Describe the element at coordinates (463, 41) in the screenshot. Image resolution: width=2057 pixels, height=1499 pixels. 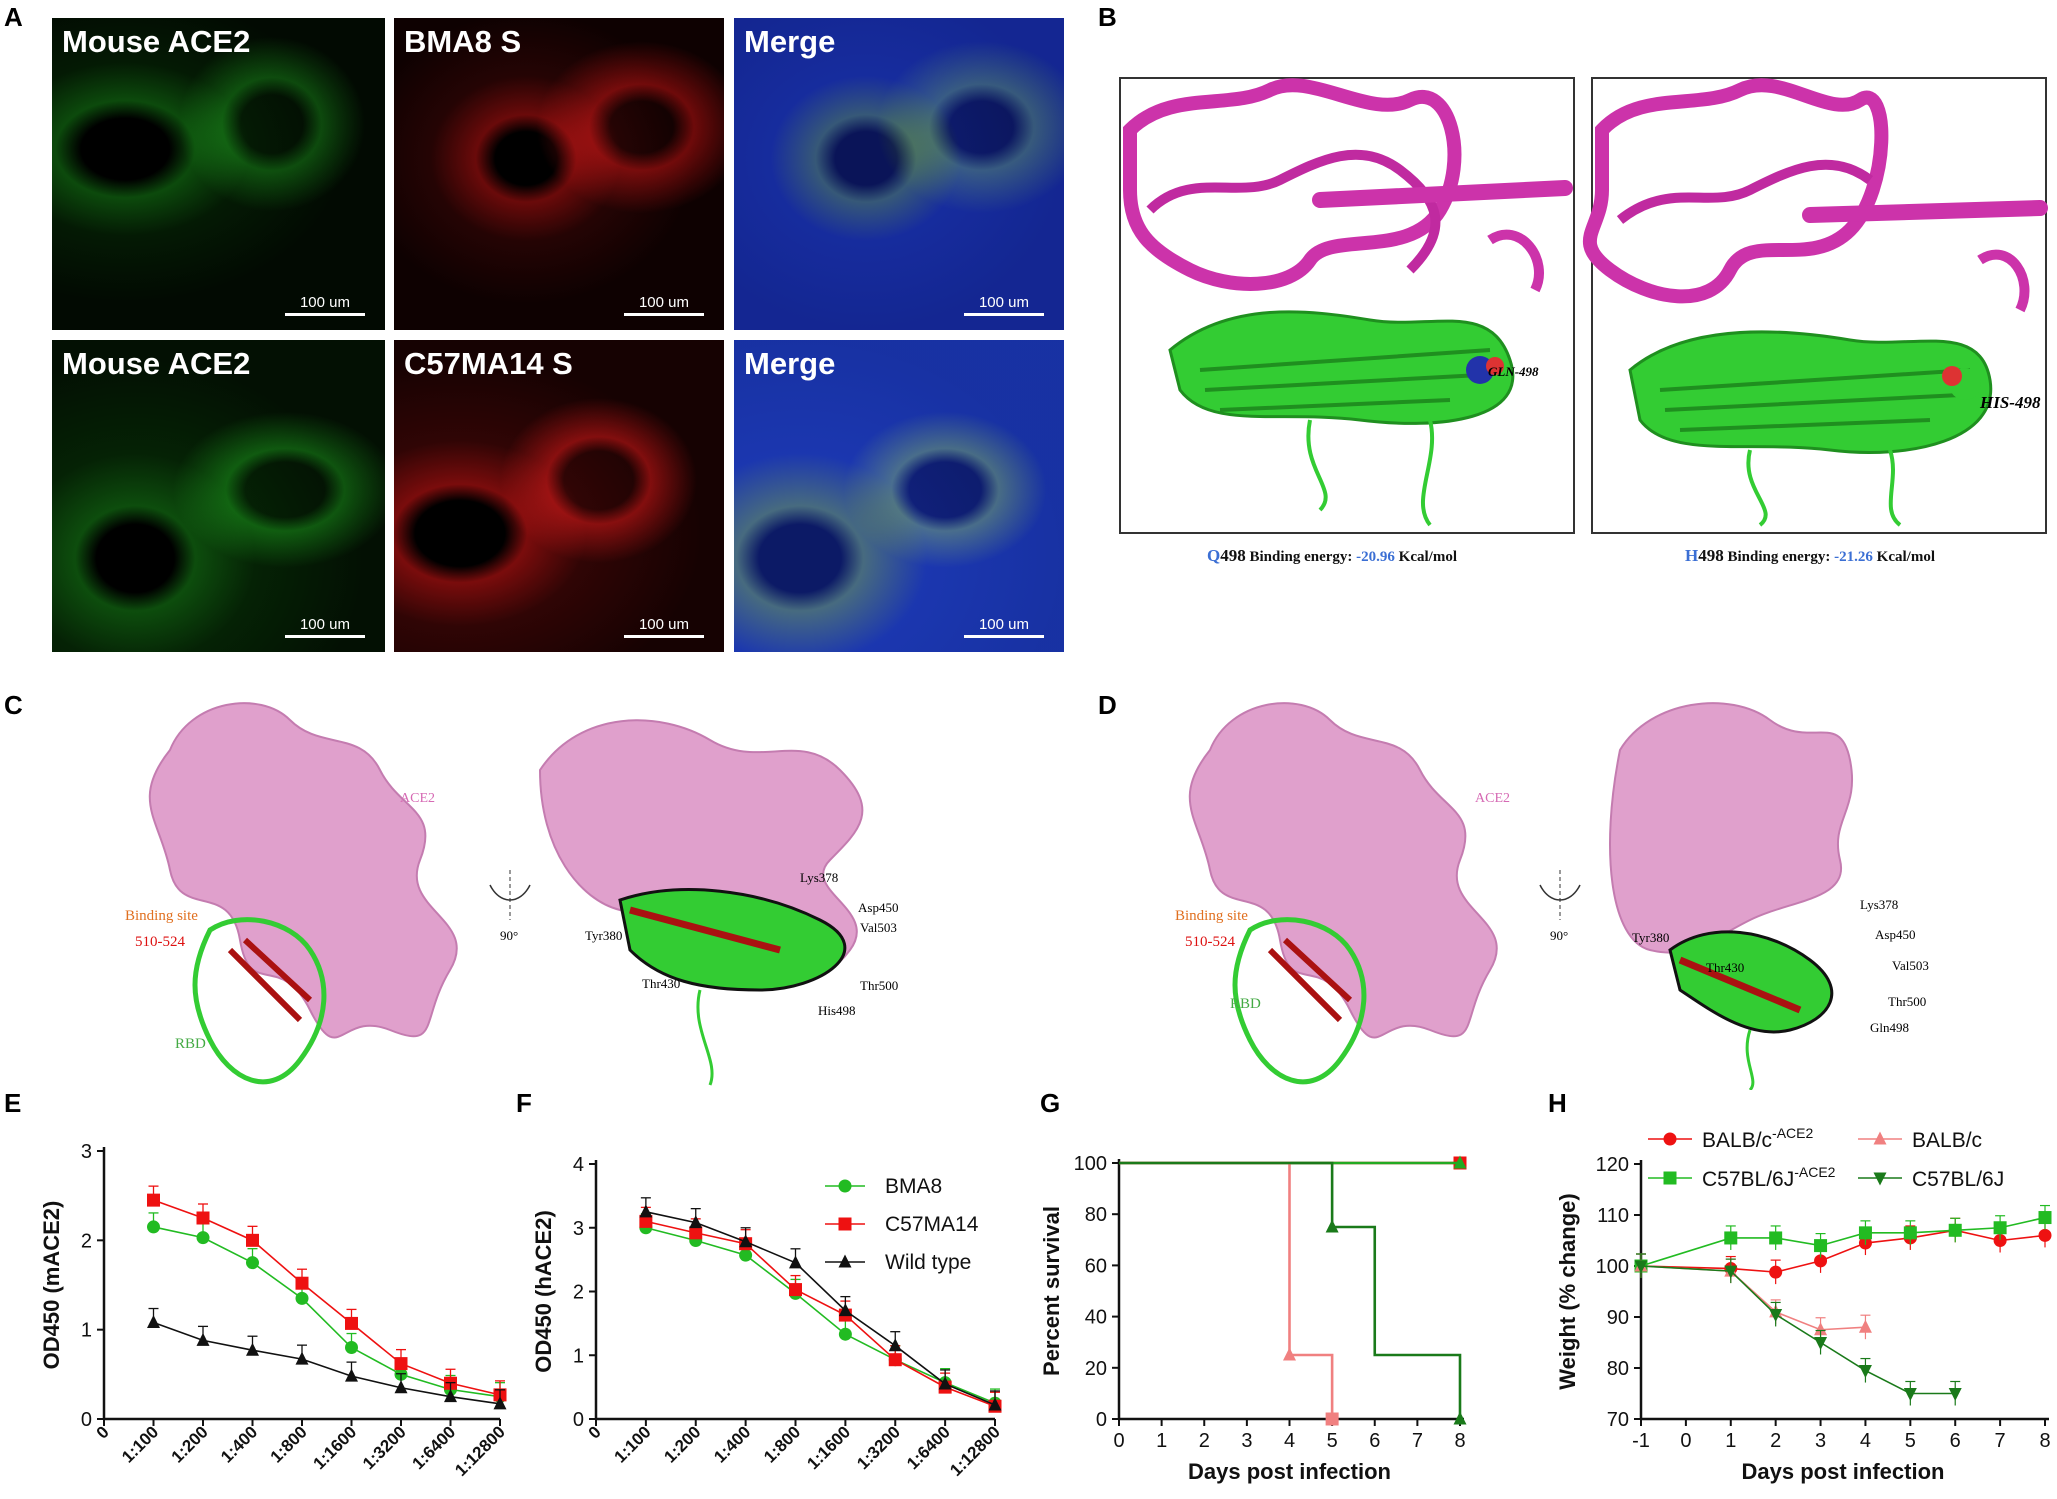
I see `tile-label: BMA8 S` at that location.